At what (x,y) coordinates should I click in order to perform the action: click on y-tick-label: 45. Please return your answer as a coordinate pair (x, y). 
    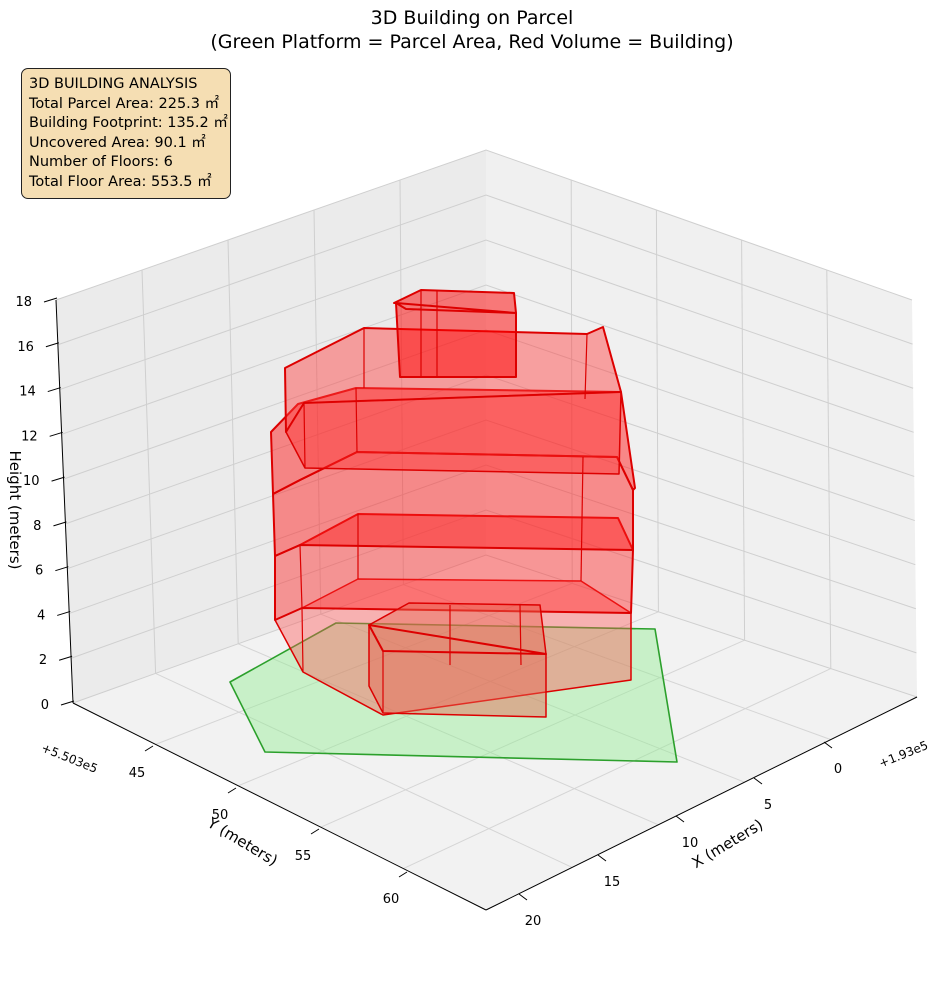
    Looking at the image, I should click on (137, 773).